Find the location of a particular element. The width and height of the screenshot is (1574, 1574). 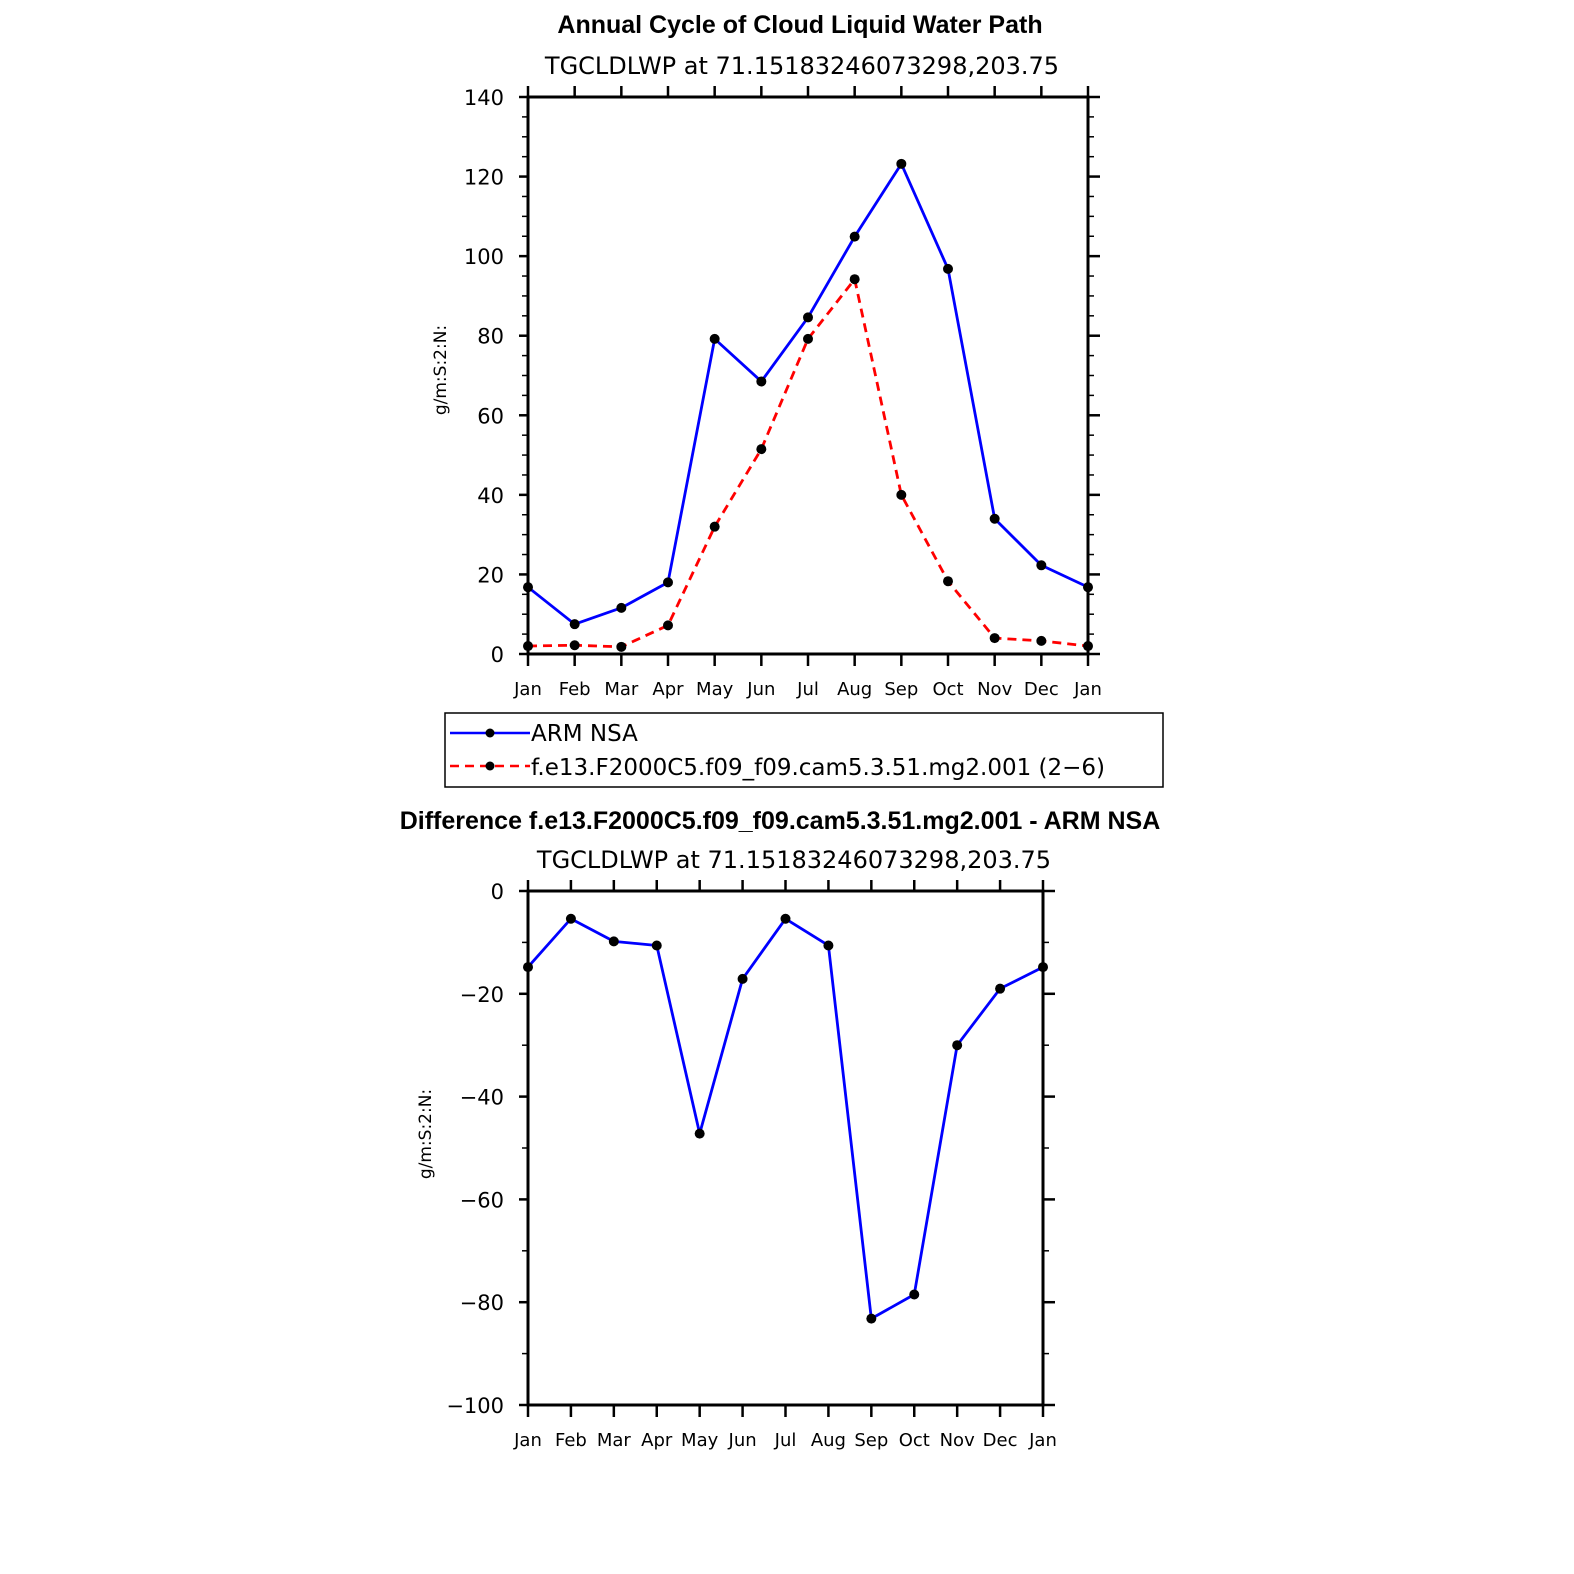

chart-title: Annual Cycle of Cloud Liquid Water Path is located at coordinates (799, 25).